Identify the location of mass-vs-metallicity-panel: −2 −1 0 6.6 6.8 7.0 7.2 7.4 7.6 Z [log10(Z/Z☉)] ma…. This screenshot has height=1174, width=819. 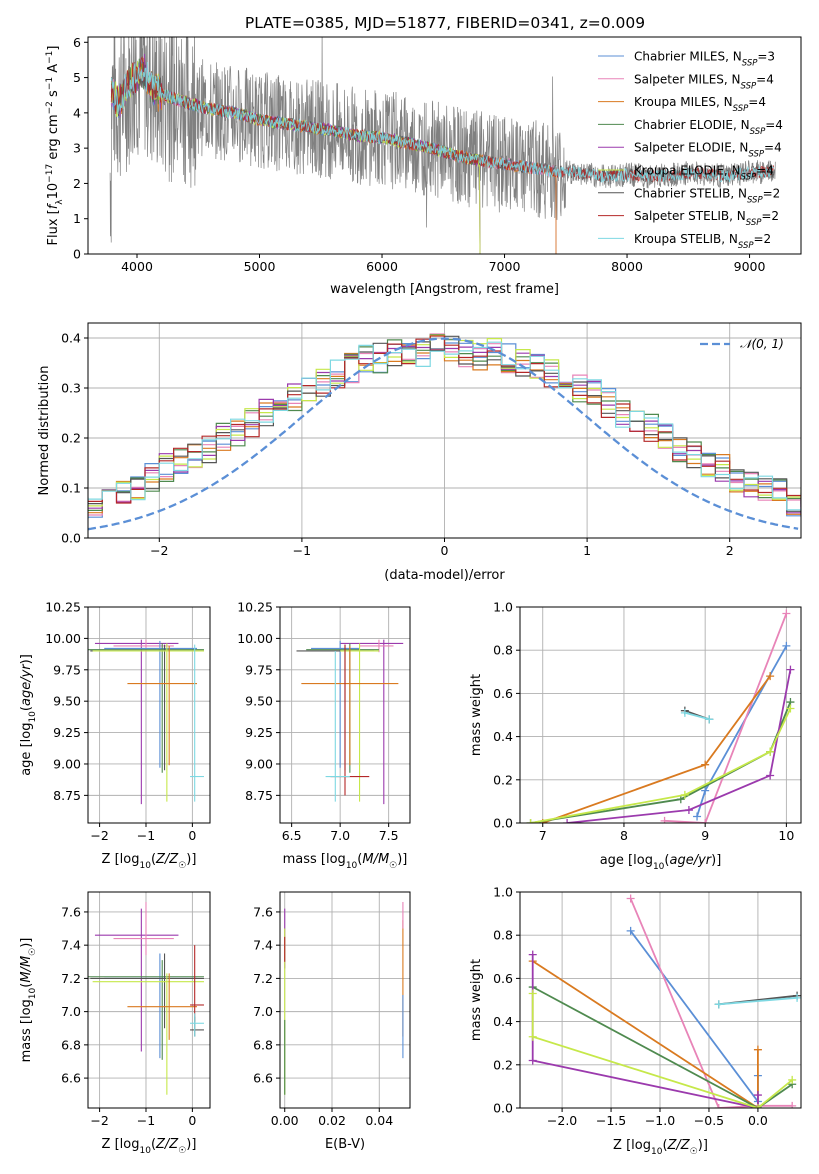
(115, 1023).